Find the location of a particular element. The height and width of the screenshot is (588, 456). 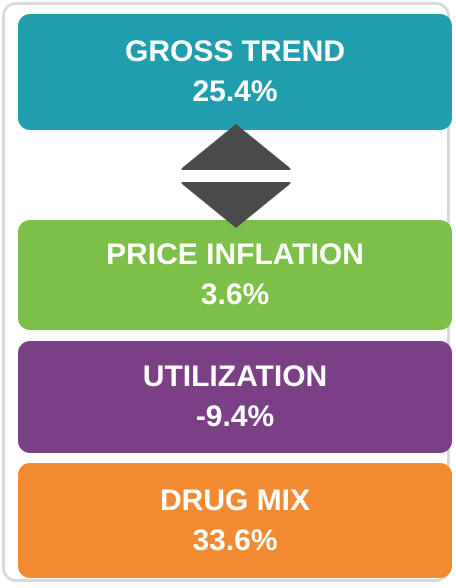

metric-label: UTILIZATION is located at coordinates (235, 376).